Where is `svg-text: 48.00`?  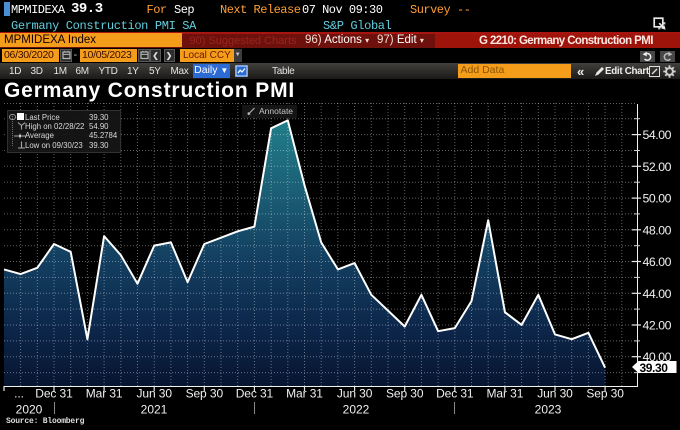
svg-text: 48.00 is located at coordinates (657, 230).